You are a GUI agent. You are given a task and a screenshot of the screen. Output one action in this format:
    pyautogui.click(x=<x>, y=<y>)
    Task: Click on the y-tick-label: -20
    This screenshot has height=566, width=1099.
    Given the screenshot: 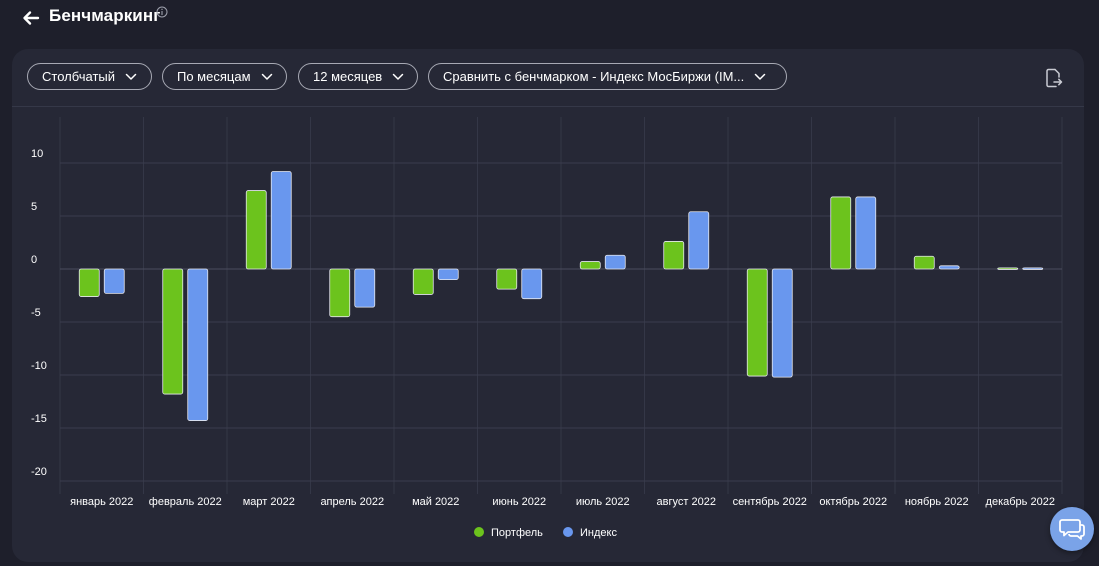 What is the action you would take?
    pyautogui.click(x=39, y=472)
    